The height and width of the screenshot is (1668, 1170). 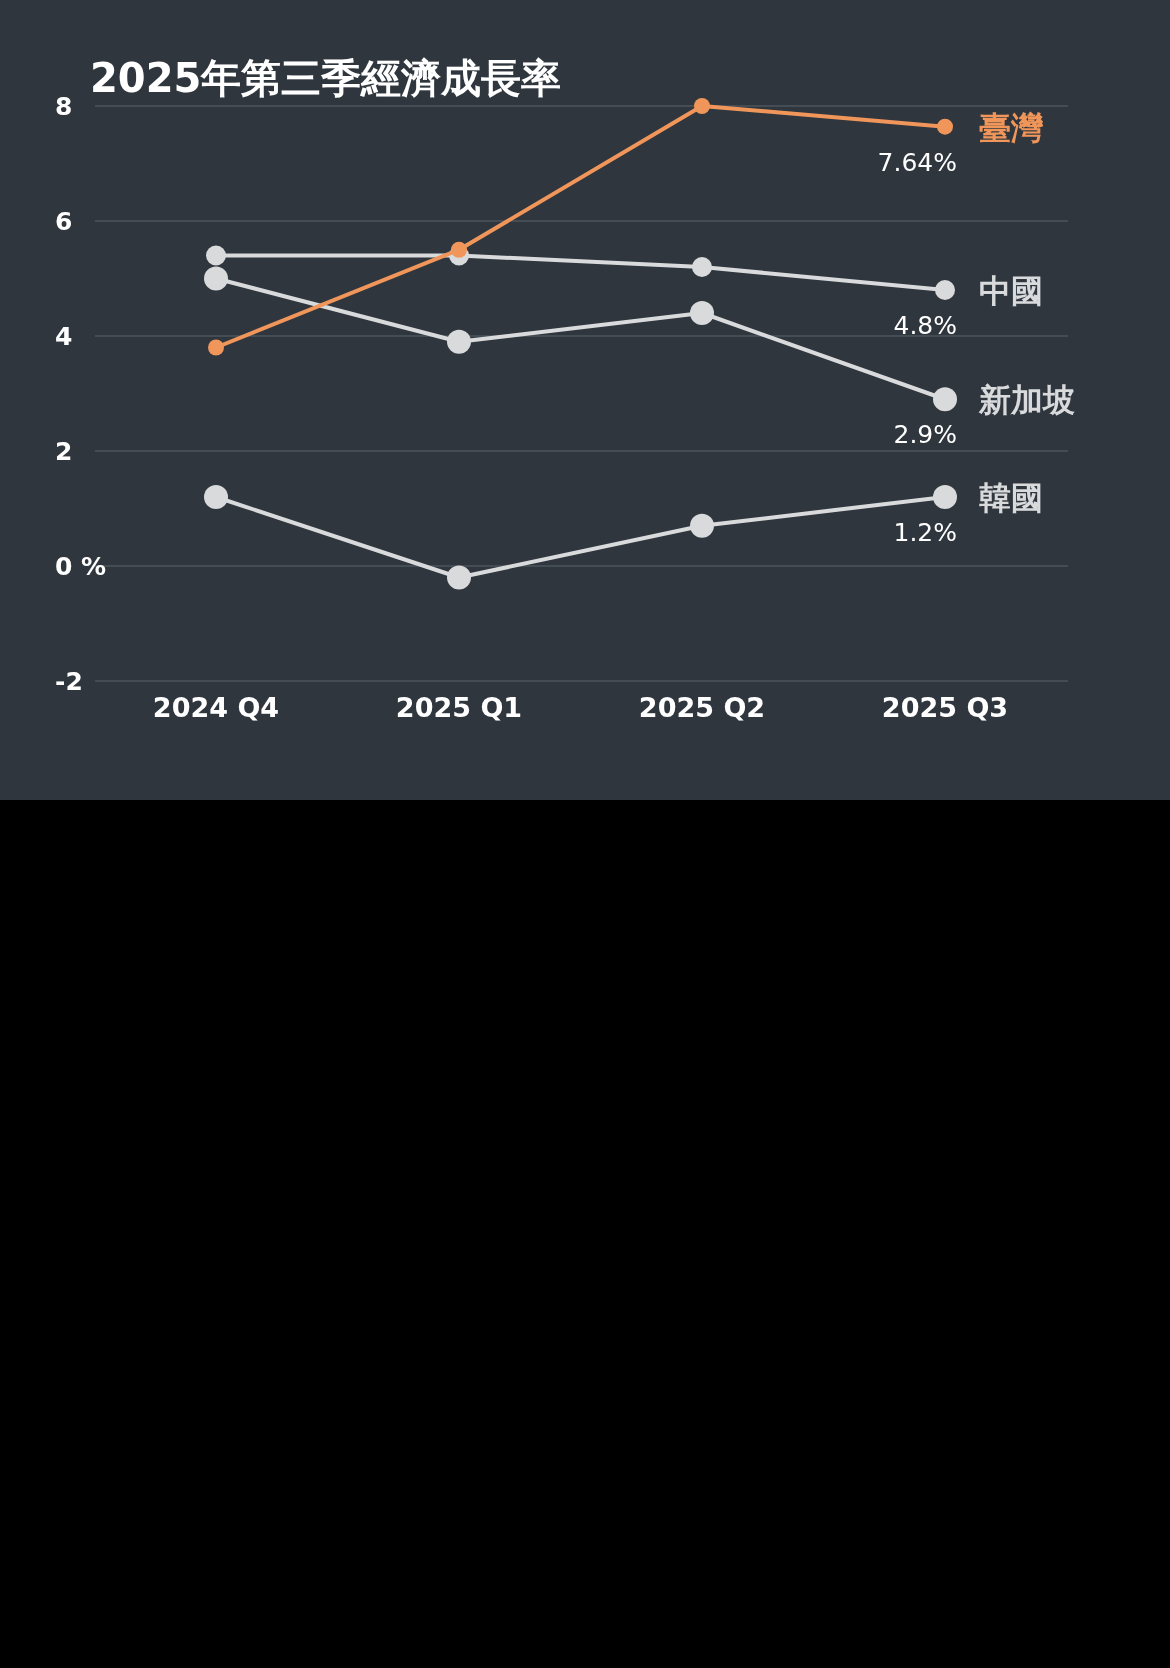 What do you see at coordinates (945, 707) in the screenshot?
I see `x-tick-label: 2025 Q3` at bounding box center [945, 707].